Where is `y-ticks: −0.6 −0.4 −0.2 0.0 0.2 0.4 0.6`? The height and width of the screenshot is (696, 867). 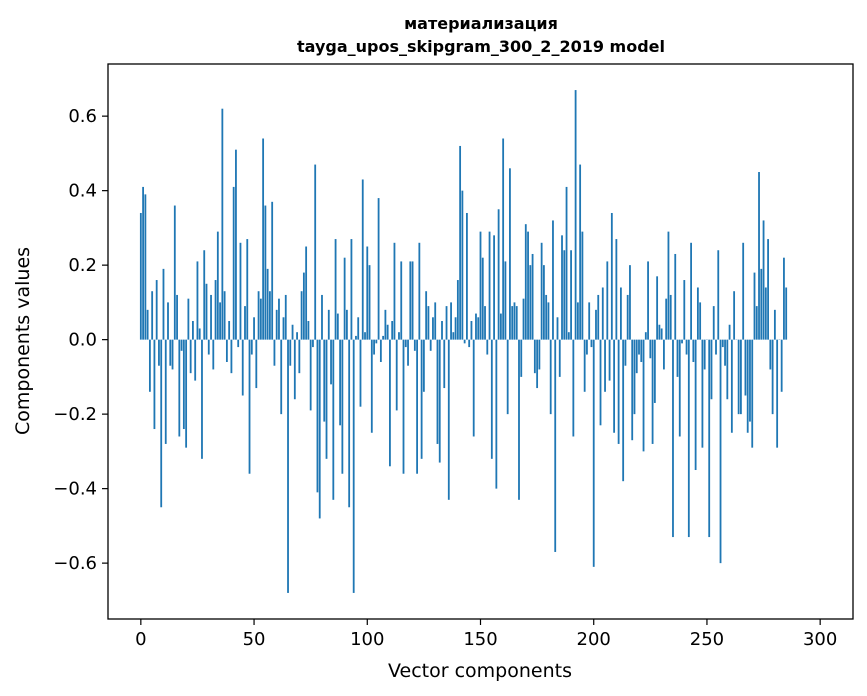 y-ticks: −0.6 −0.4 −0.2 0.0 0.2 0.4 0.6 is located at coordinates (80, 340).